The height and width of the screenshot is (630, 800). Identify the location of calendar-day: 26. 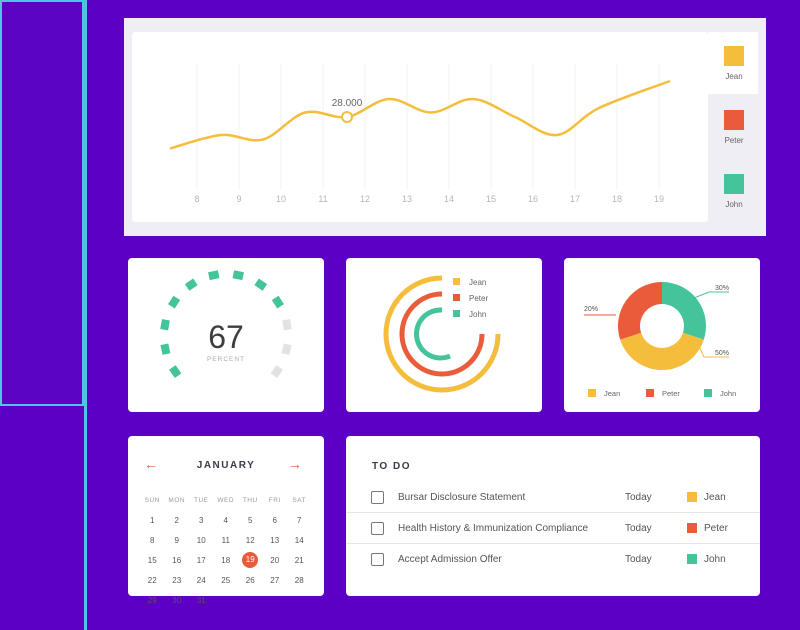
(250, 580).